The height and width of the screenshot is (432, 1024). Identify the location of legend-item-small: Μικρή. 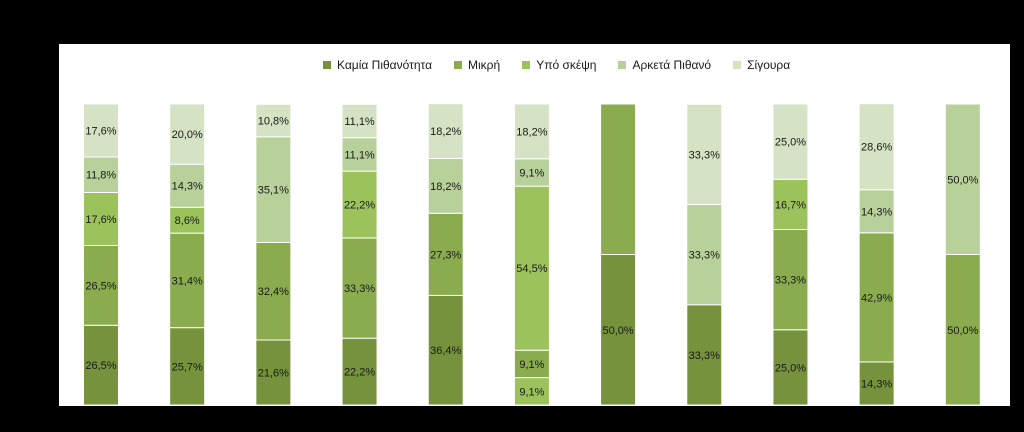
(477, 65).